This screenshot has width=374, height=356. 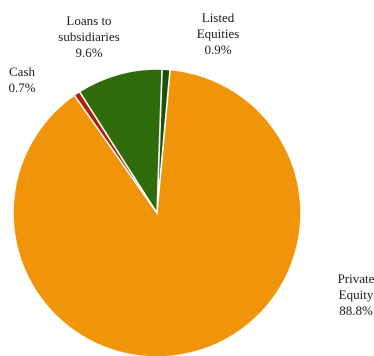 I want to click on slice-label: Loans to subsidiaries 9.6%, so click(x=88, y=36).